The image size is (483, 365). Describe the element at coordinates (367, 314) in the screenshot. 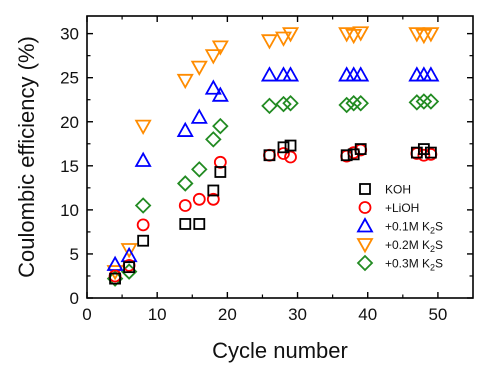

I see `x-tick-label: 40` at that location.